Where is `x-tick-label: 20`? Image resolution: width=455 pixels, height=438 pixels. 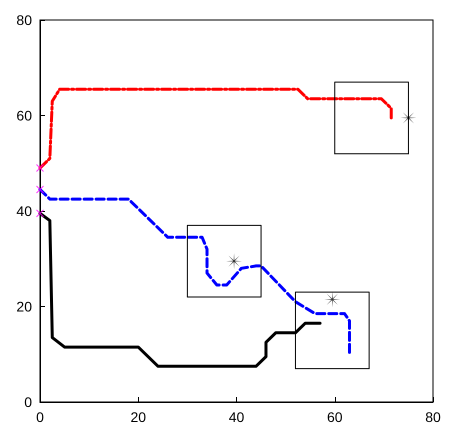
x-tick-label: 20 is located at coordinates (138, 417).